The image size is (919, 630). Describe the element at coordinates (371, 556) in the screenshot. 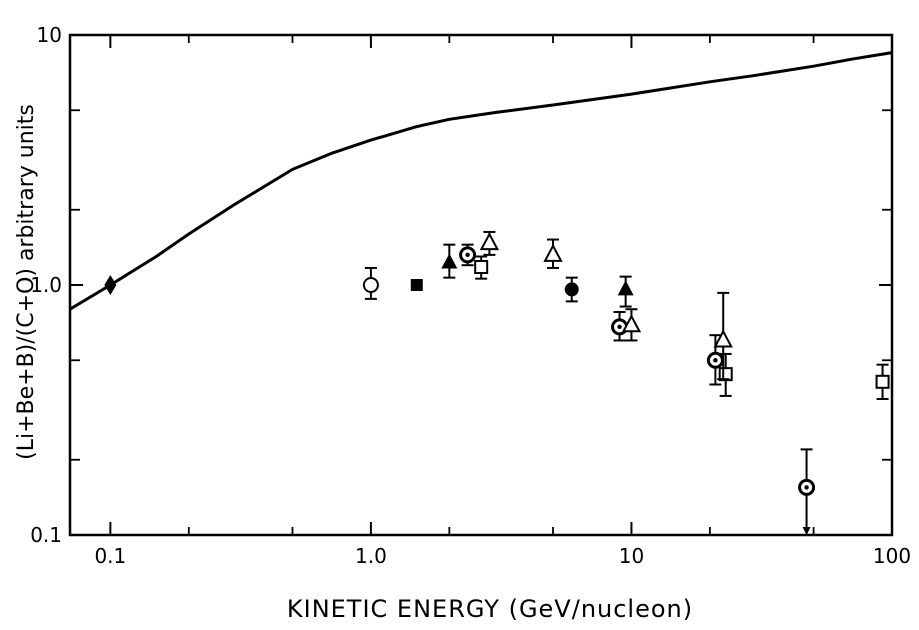

I see `x-tick-label: 1.0` at that location.